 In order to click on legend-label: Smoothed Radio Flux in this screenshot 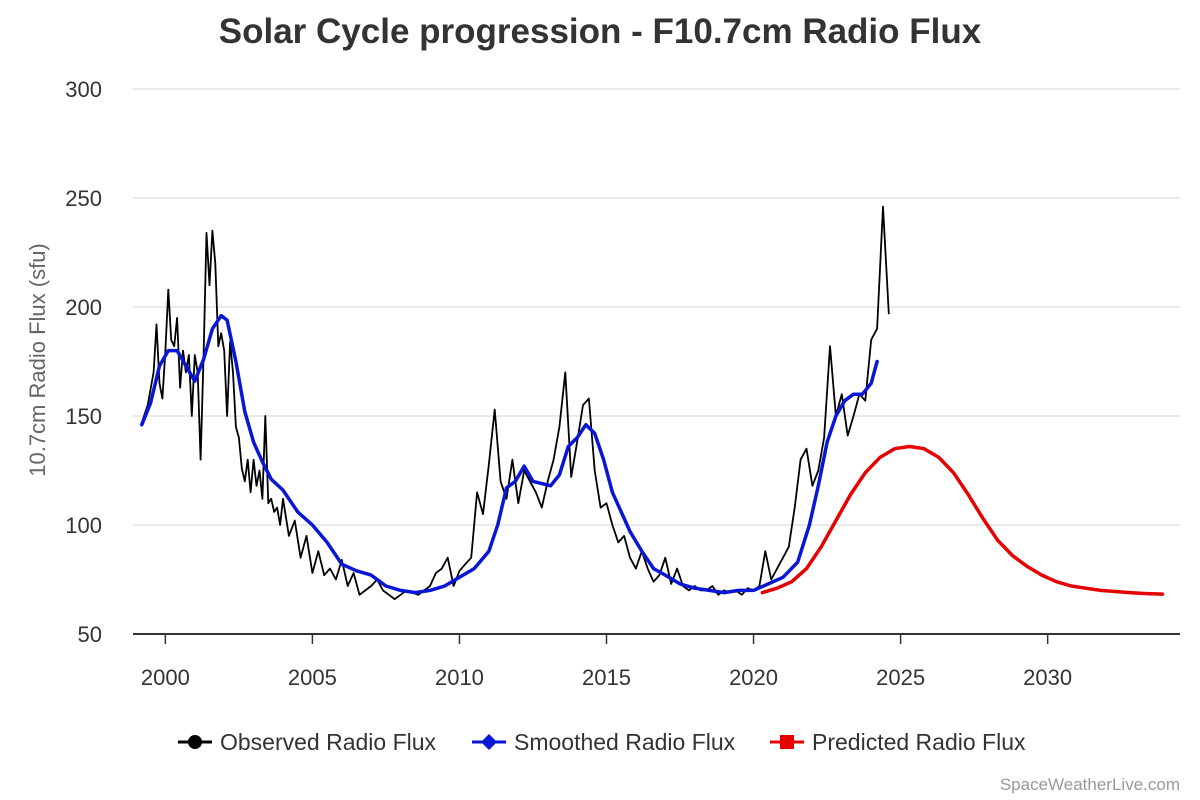, I will do `click(625, 742)`.